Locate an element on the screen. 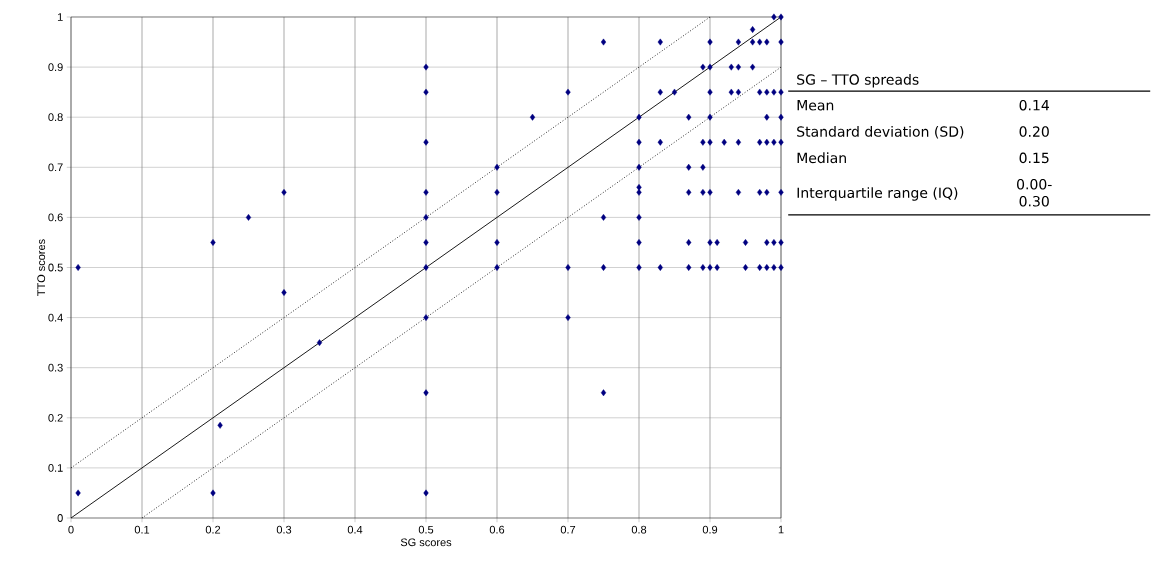 Image resolution: width=1162 pixels, height=563 pixels. x-tick-label: 1 is located at coordinates (781, 529).